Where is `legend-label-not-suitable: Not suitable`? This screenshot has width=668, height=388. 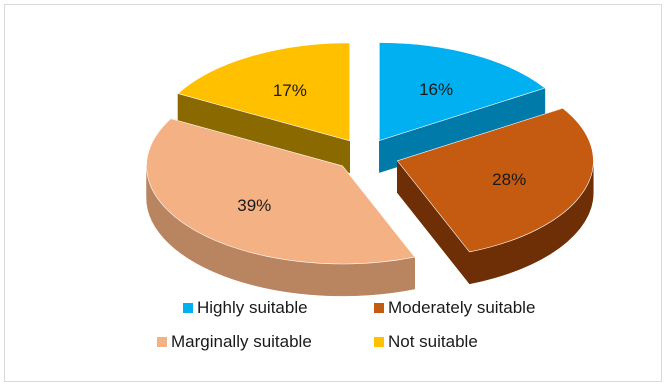
legend-label-not-suitable: Not suitable is located at coordinates (433, 341).